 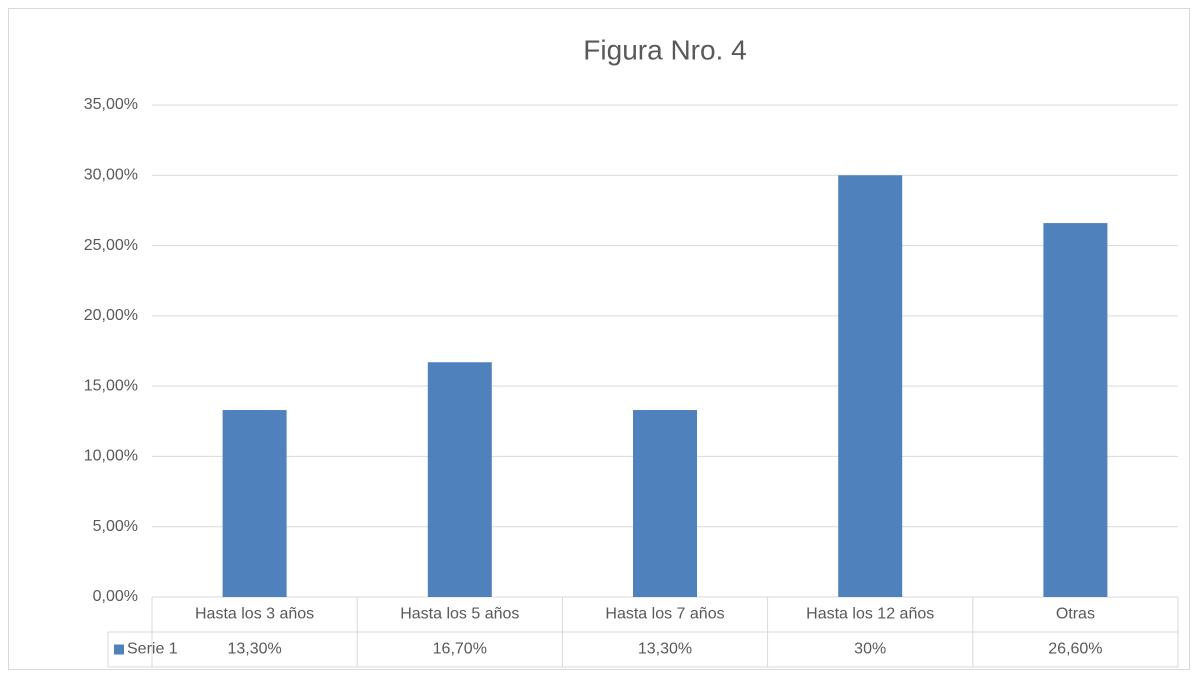 I want to click on chart-title: Figura Nro. 4, so click(x=664, y=49).